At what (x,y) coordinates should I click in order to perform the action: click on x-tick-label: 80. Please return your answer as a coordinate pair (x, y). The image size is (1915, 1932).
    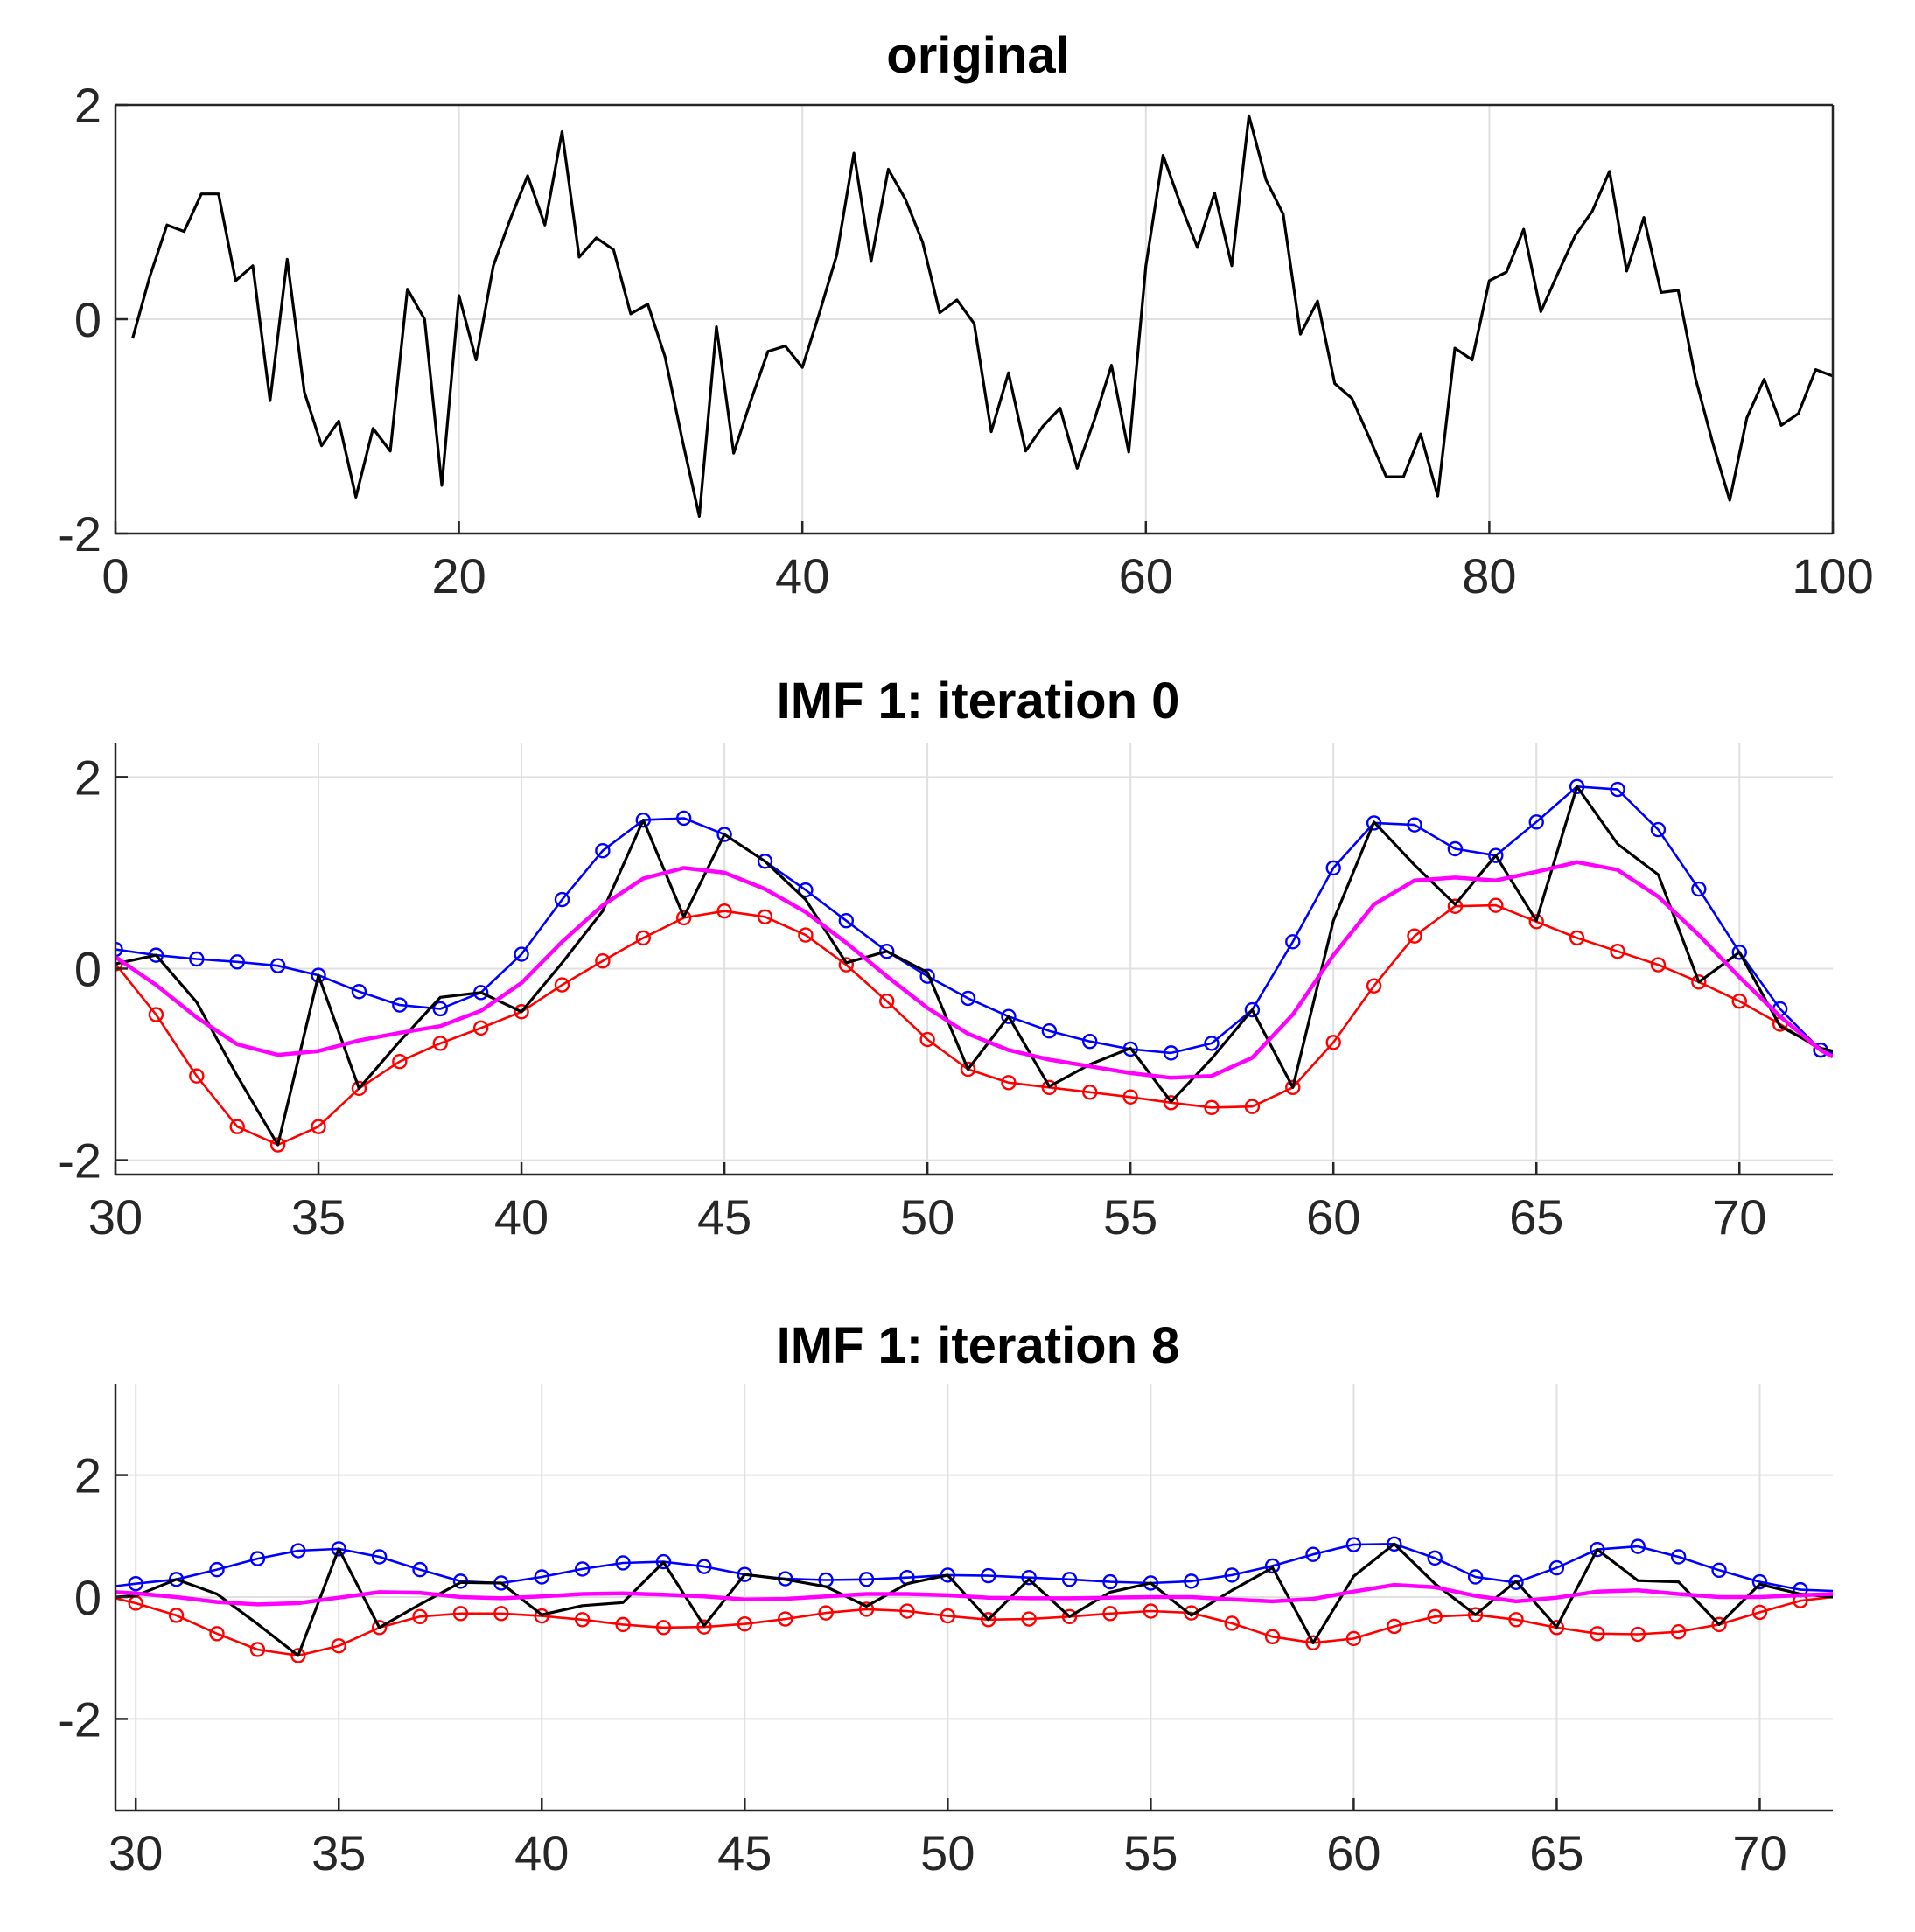
    Looking at the image, I should click on (1489, 575).